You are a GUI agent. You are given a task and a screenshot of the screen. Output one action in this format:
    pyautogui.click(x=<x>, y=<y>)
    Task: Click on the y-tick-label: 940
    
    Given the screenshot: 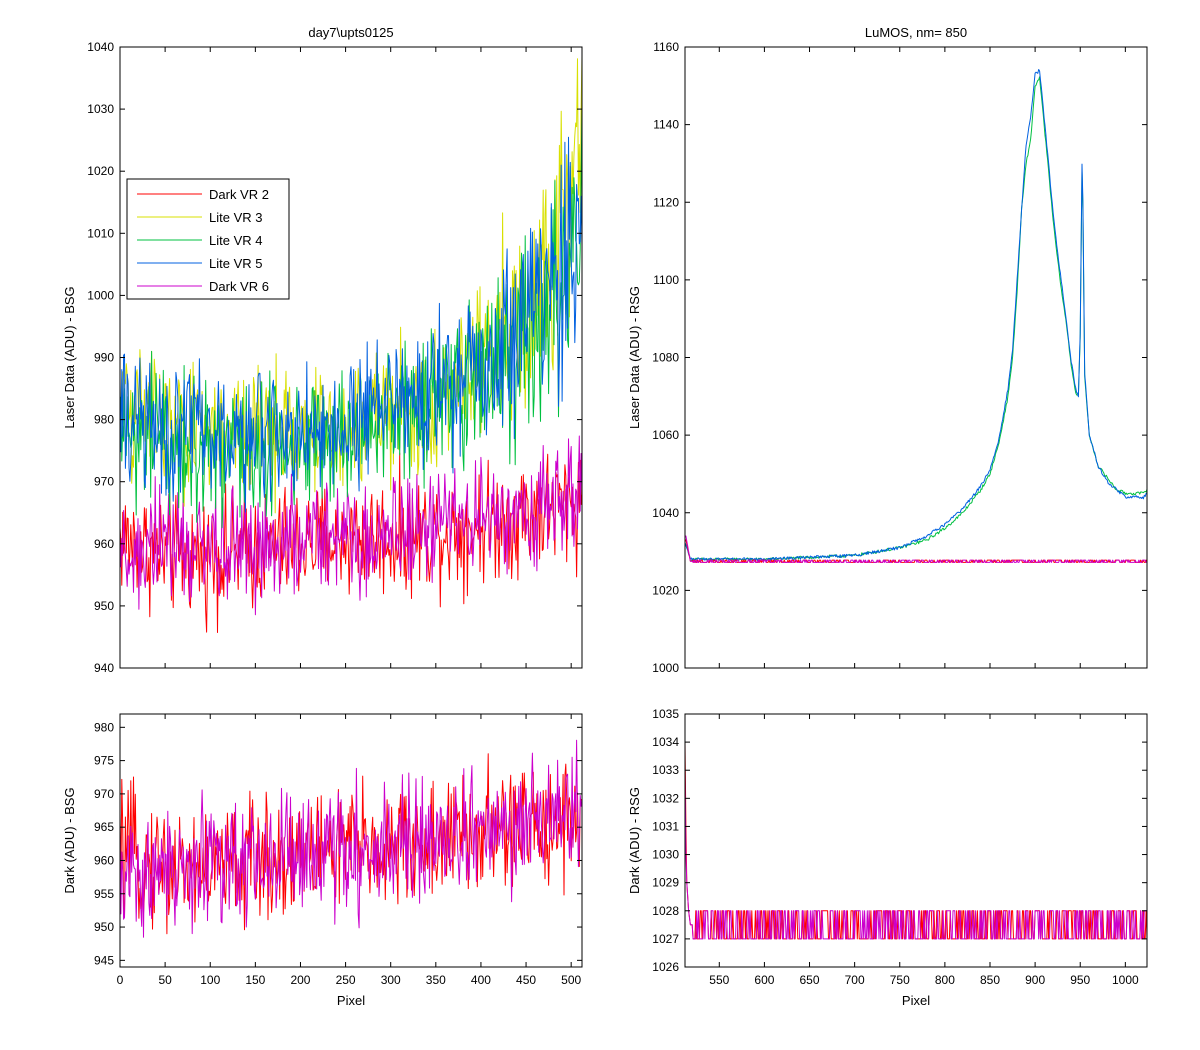 What is the action you would take?
    pyautogui.click(x=104, y=668)
    